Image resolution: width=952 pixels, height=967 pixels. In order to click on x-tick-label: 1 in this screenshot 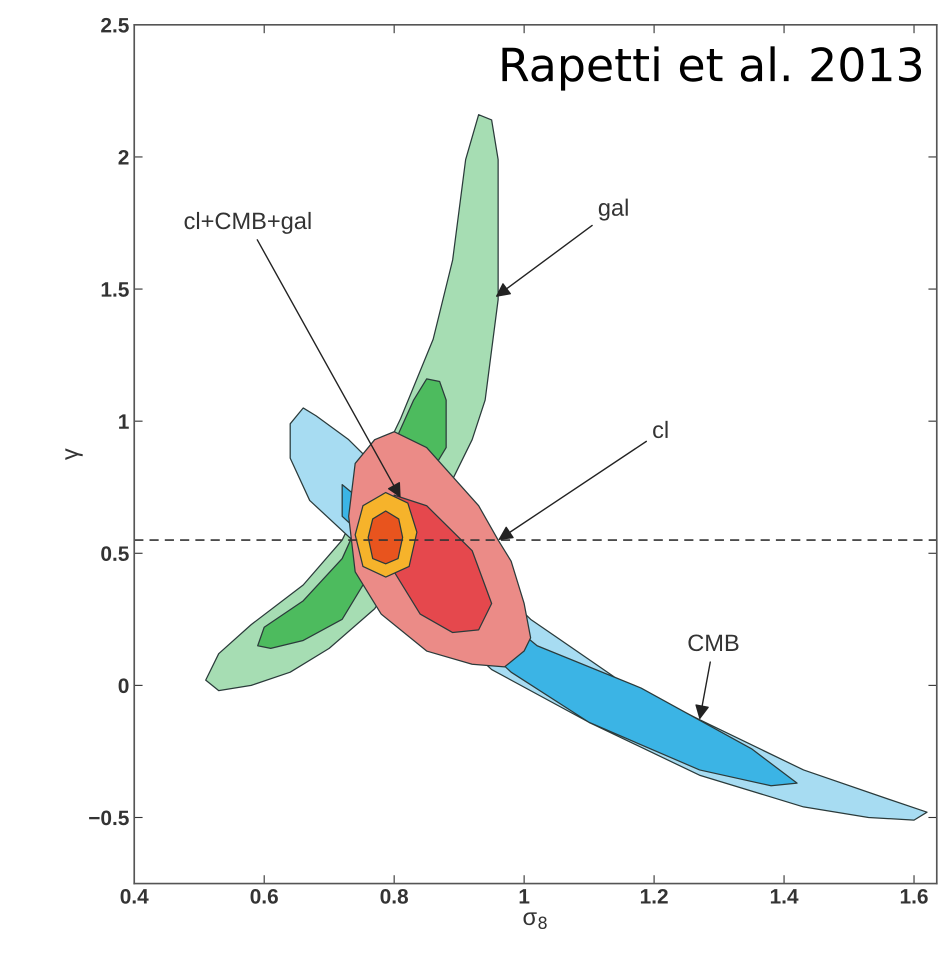, I will do `click(525, 896)`.